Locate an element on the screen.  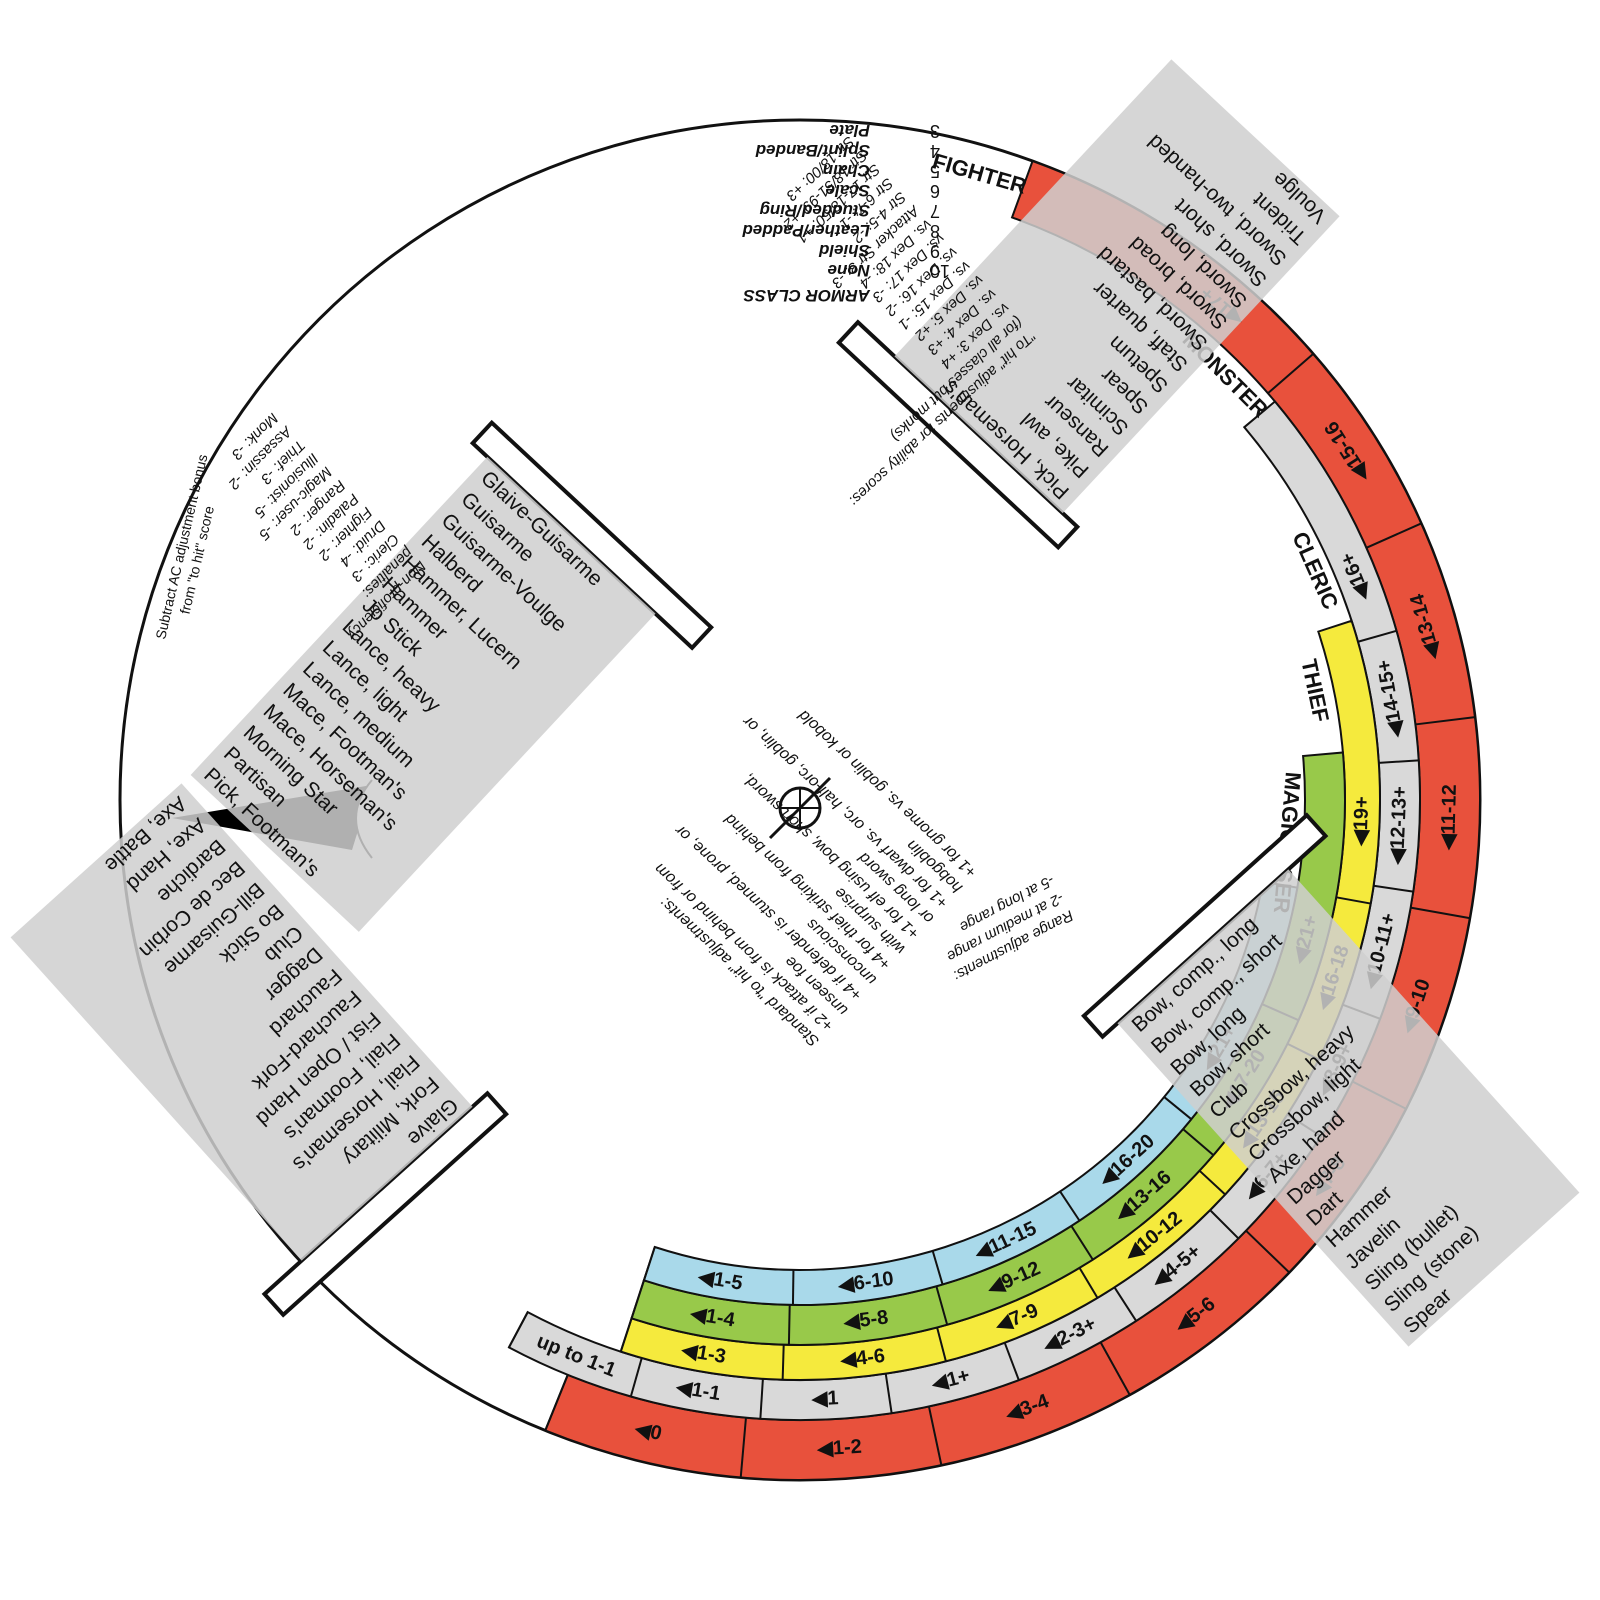
armor-type: None is located at coordinates (849, 270).